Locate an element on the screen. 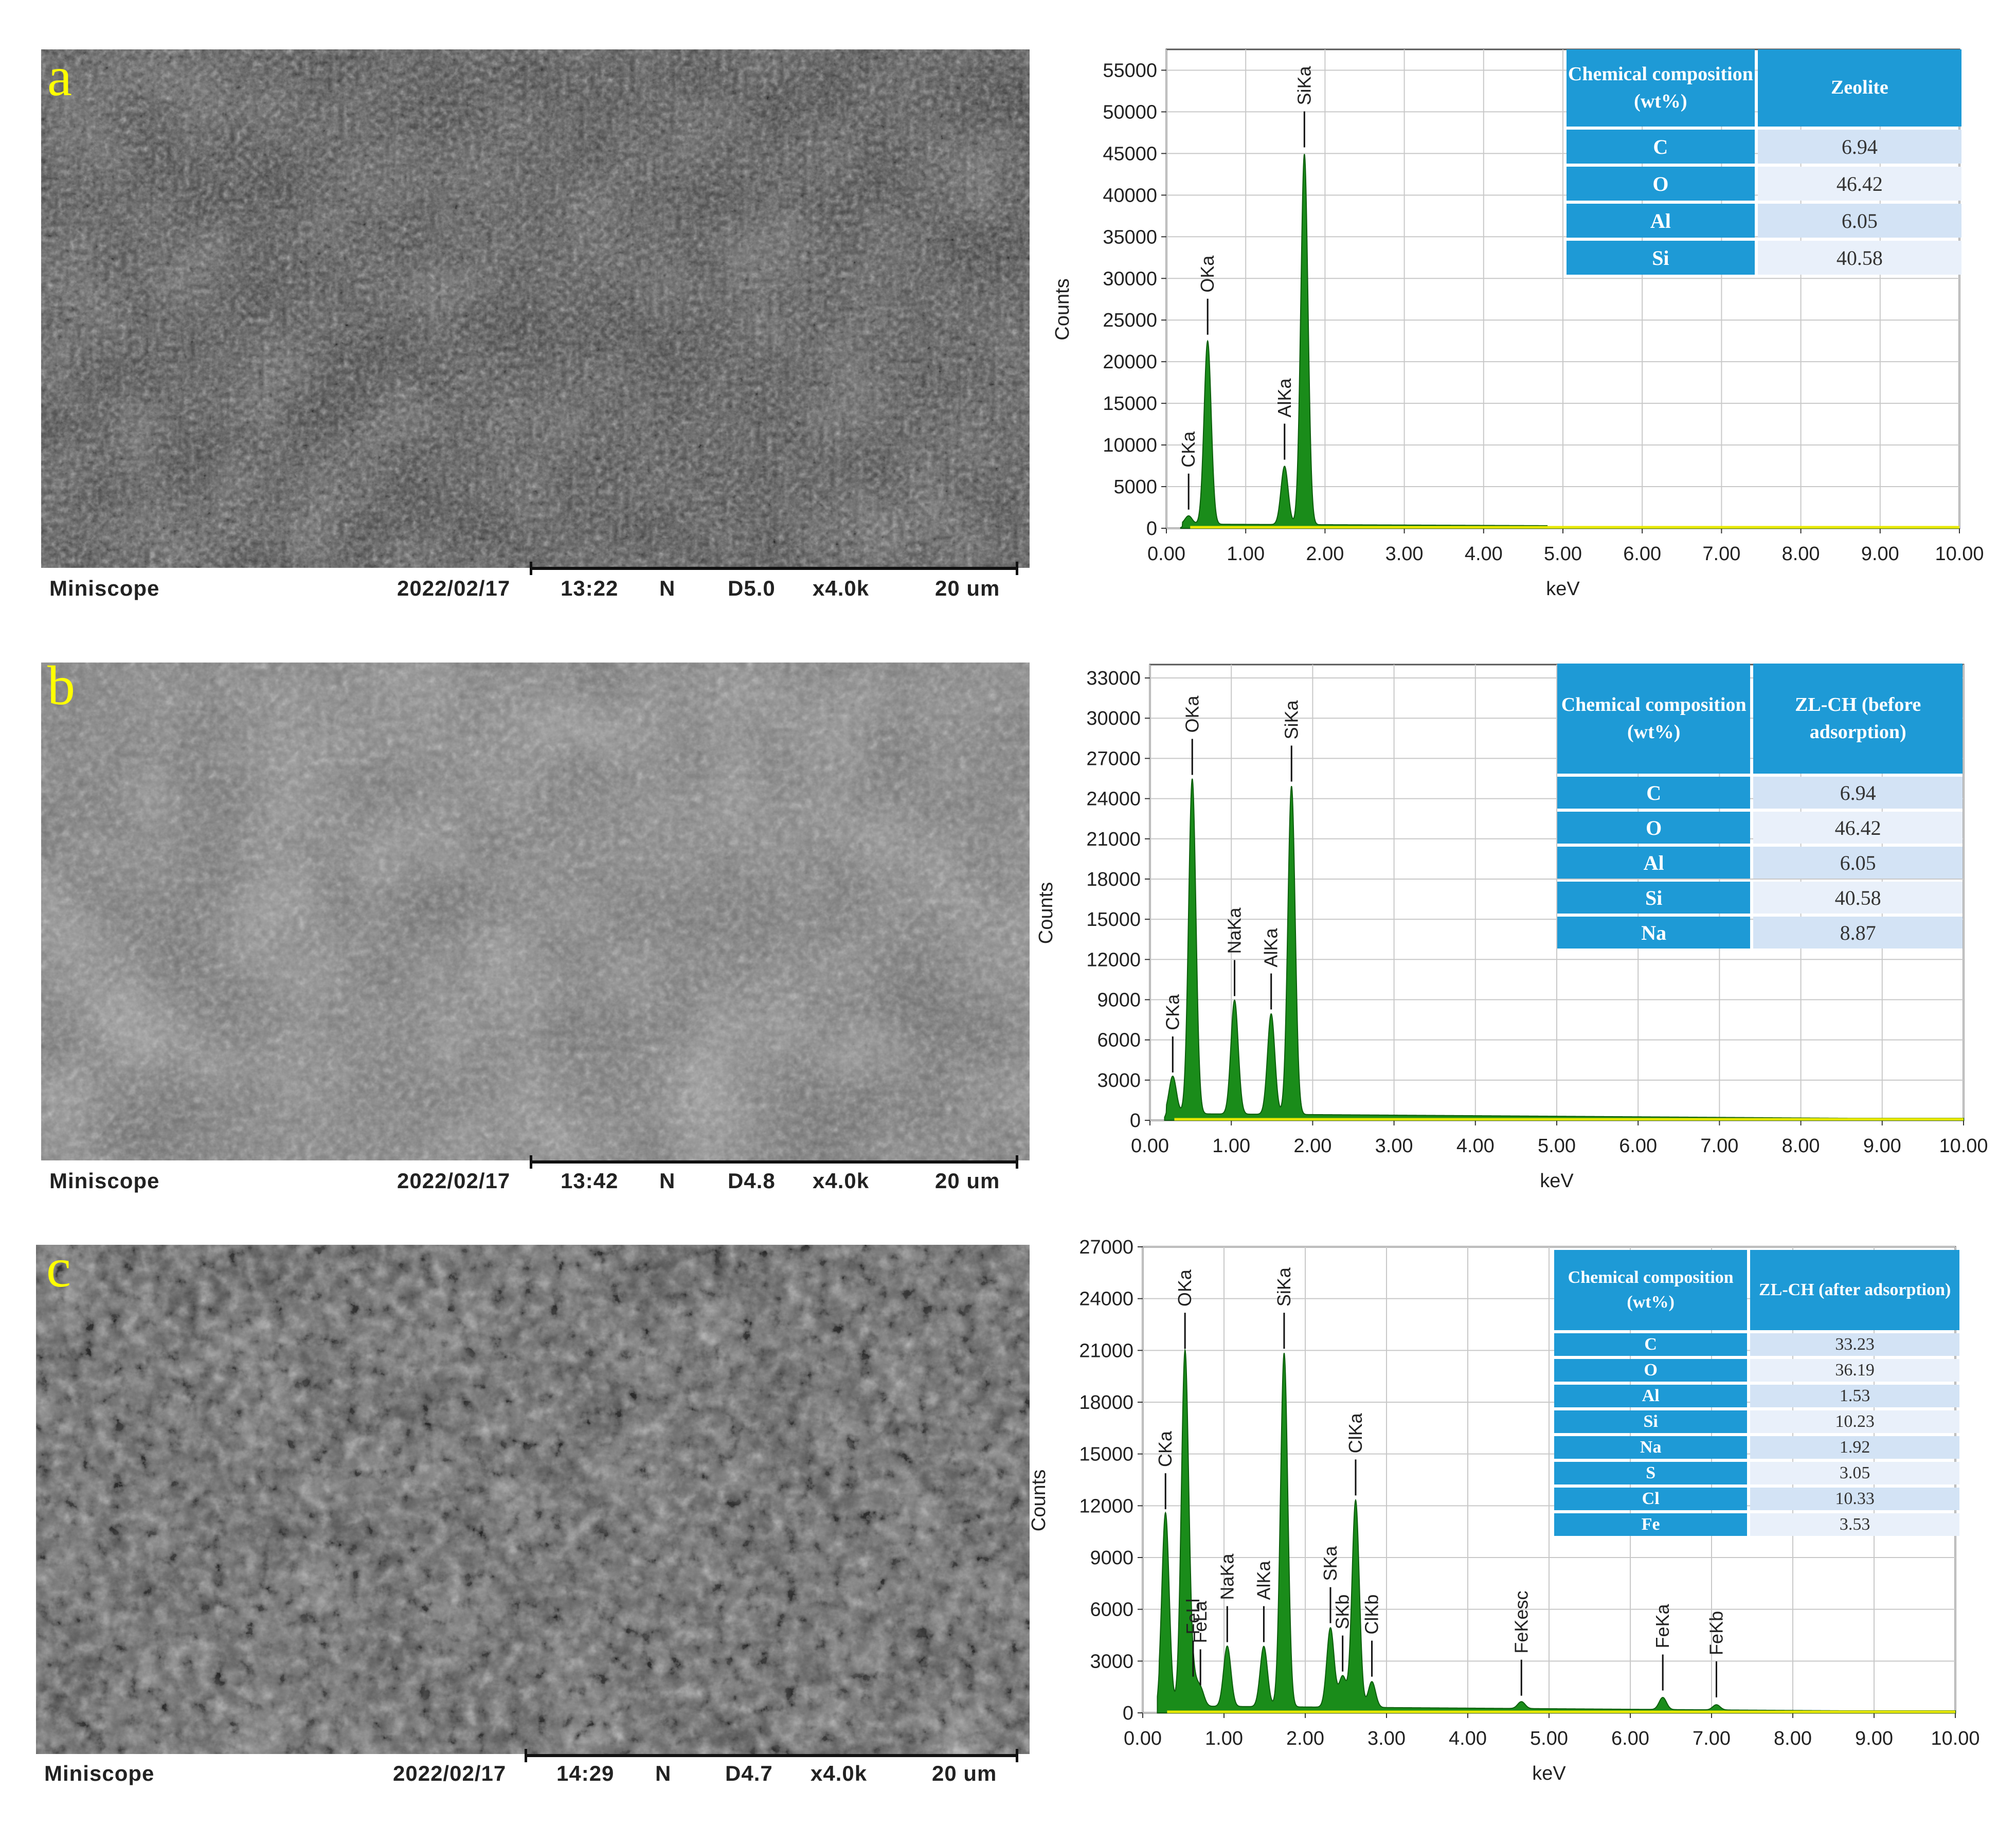  x-tick-label: 7.00 is located at coordinates (1721, 554).